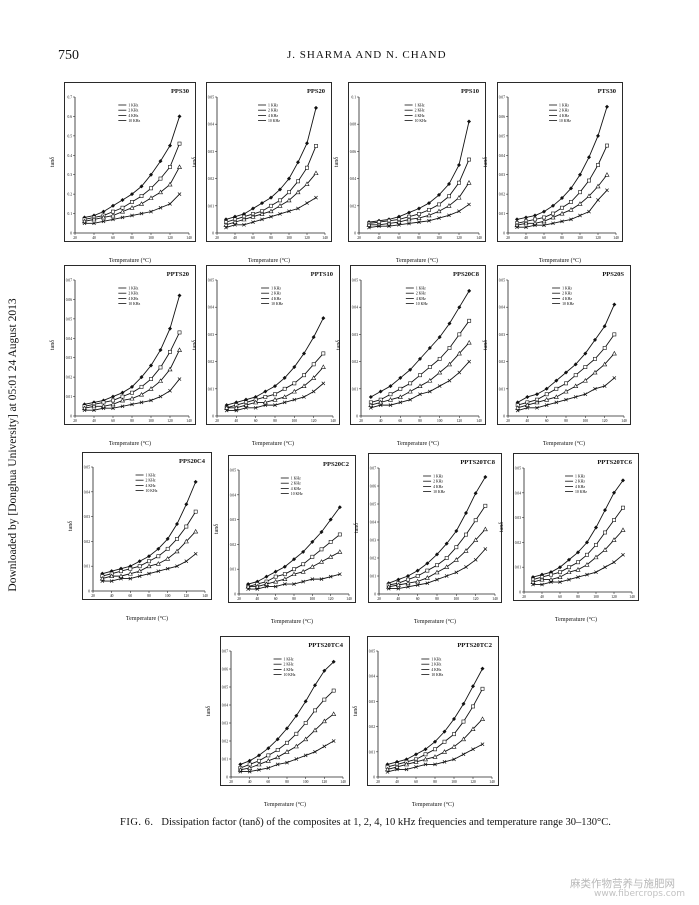 Image resolution: width=699 pixels, height=905 pixels. Describe the element at coordinates (373, 487) in the screenshot. I see `y-tick-label: 0.06` at that location.